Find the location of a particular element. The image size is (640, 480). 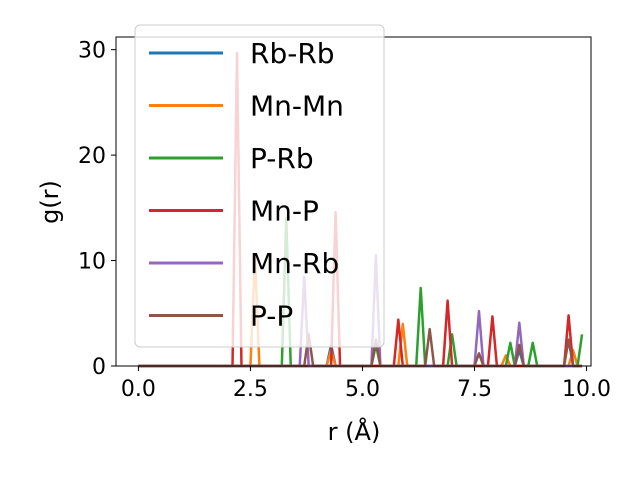

legend-label-2: P-Rb is located at coordinates (282, 158).